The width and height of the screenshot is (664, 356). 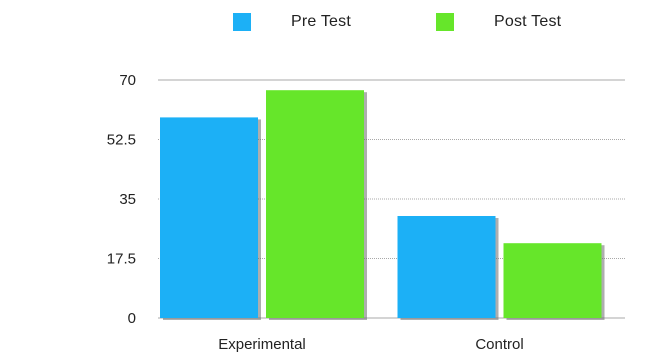 I want to click on x-axis-ticks: Experimental Control, so click(x=370, y=344).